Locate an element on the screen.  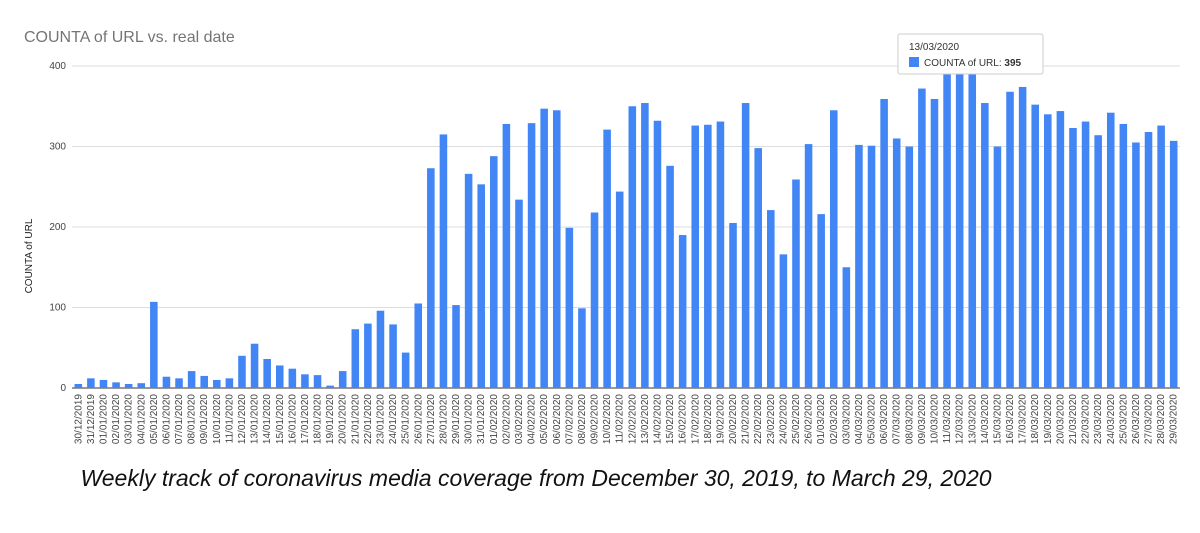
x-tick-label: 03/02/2020 is located at coordinates (519, 419).